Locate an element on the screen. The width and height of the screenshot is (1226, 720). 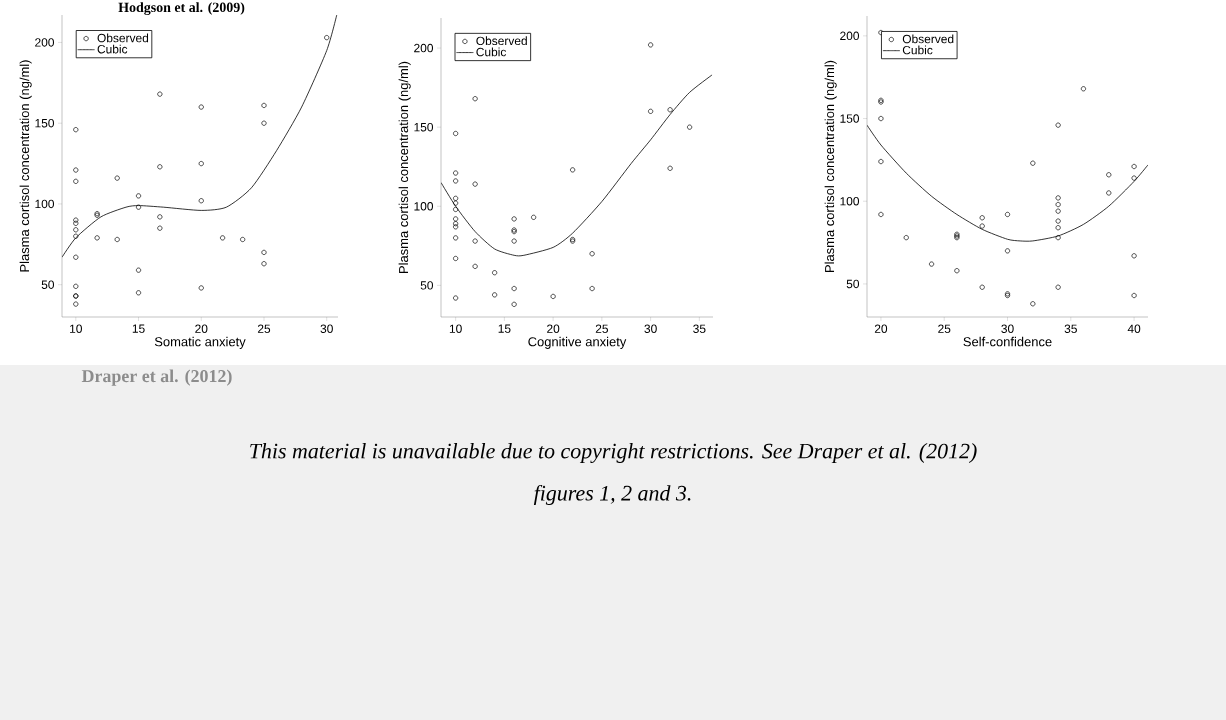
chart-title: Hodgson et al. (2009) is located at coordinates (181, 8).